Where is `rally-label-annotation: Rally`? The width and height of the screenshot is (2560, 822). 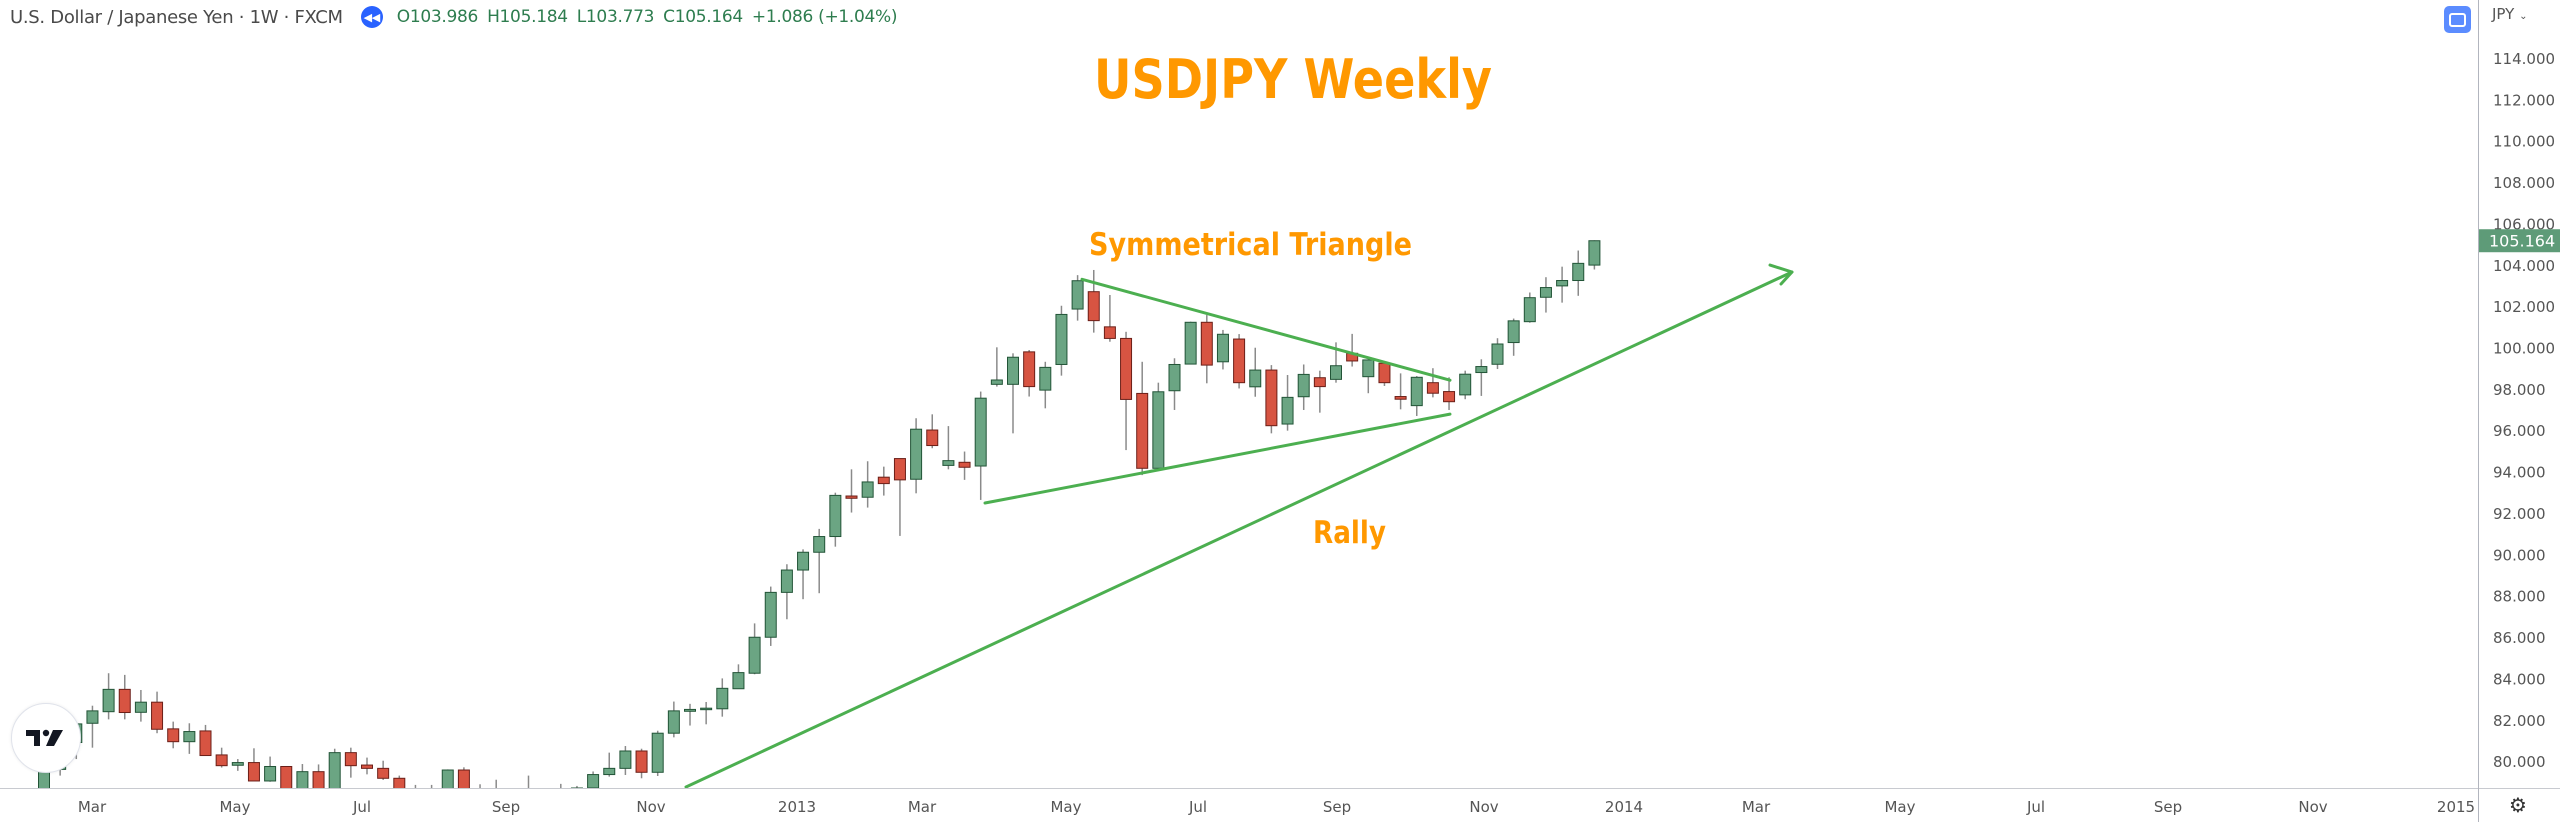
rally-label-annotation: Rally is located at coordinates (1349, 533).